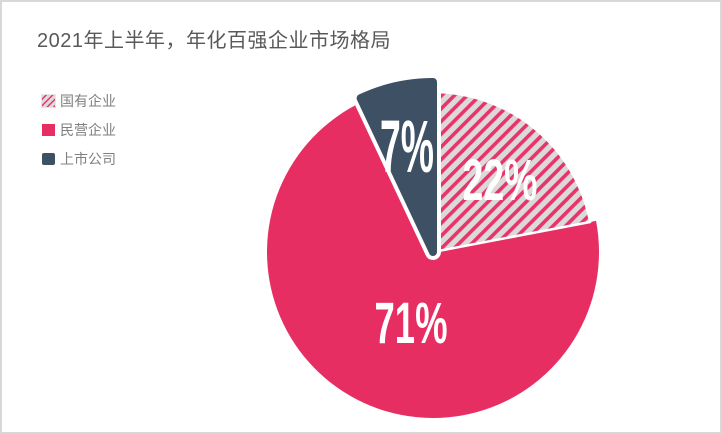 The width and height of the screenshot is (722, 434). I want to click on legend: 国有企业 民营企业 上市公司, so click(78, 135).